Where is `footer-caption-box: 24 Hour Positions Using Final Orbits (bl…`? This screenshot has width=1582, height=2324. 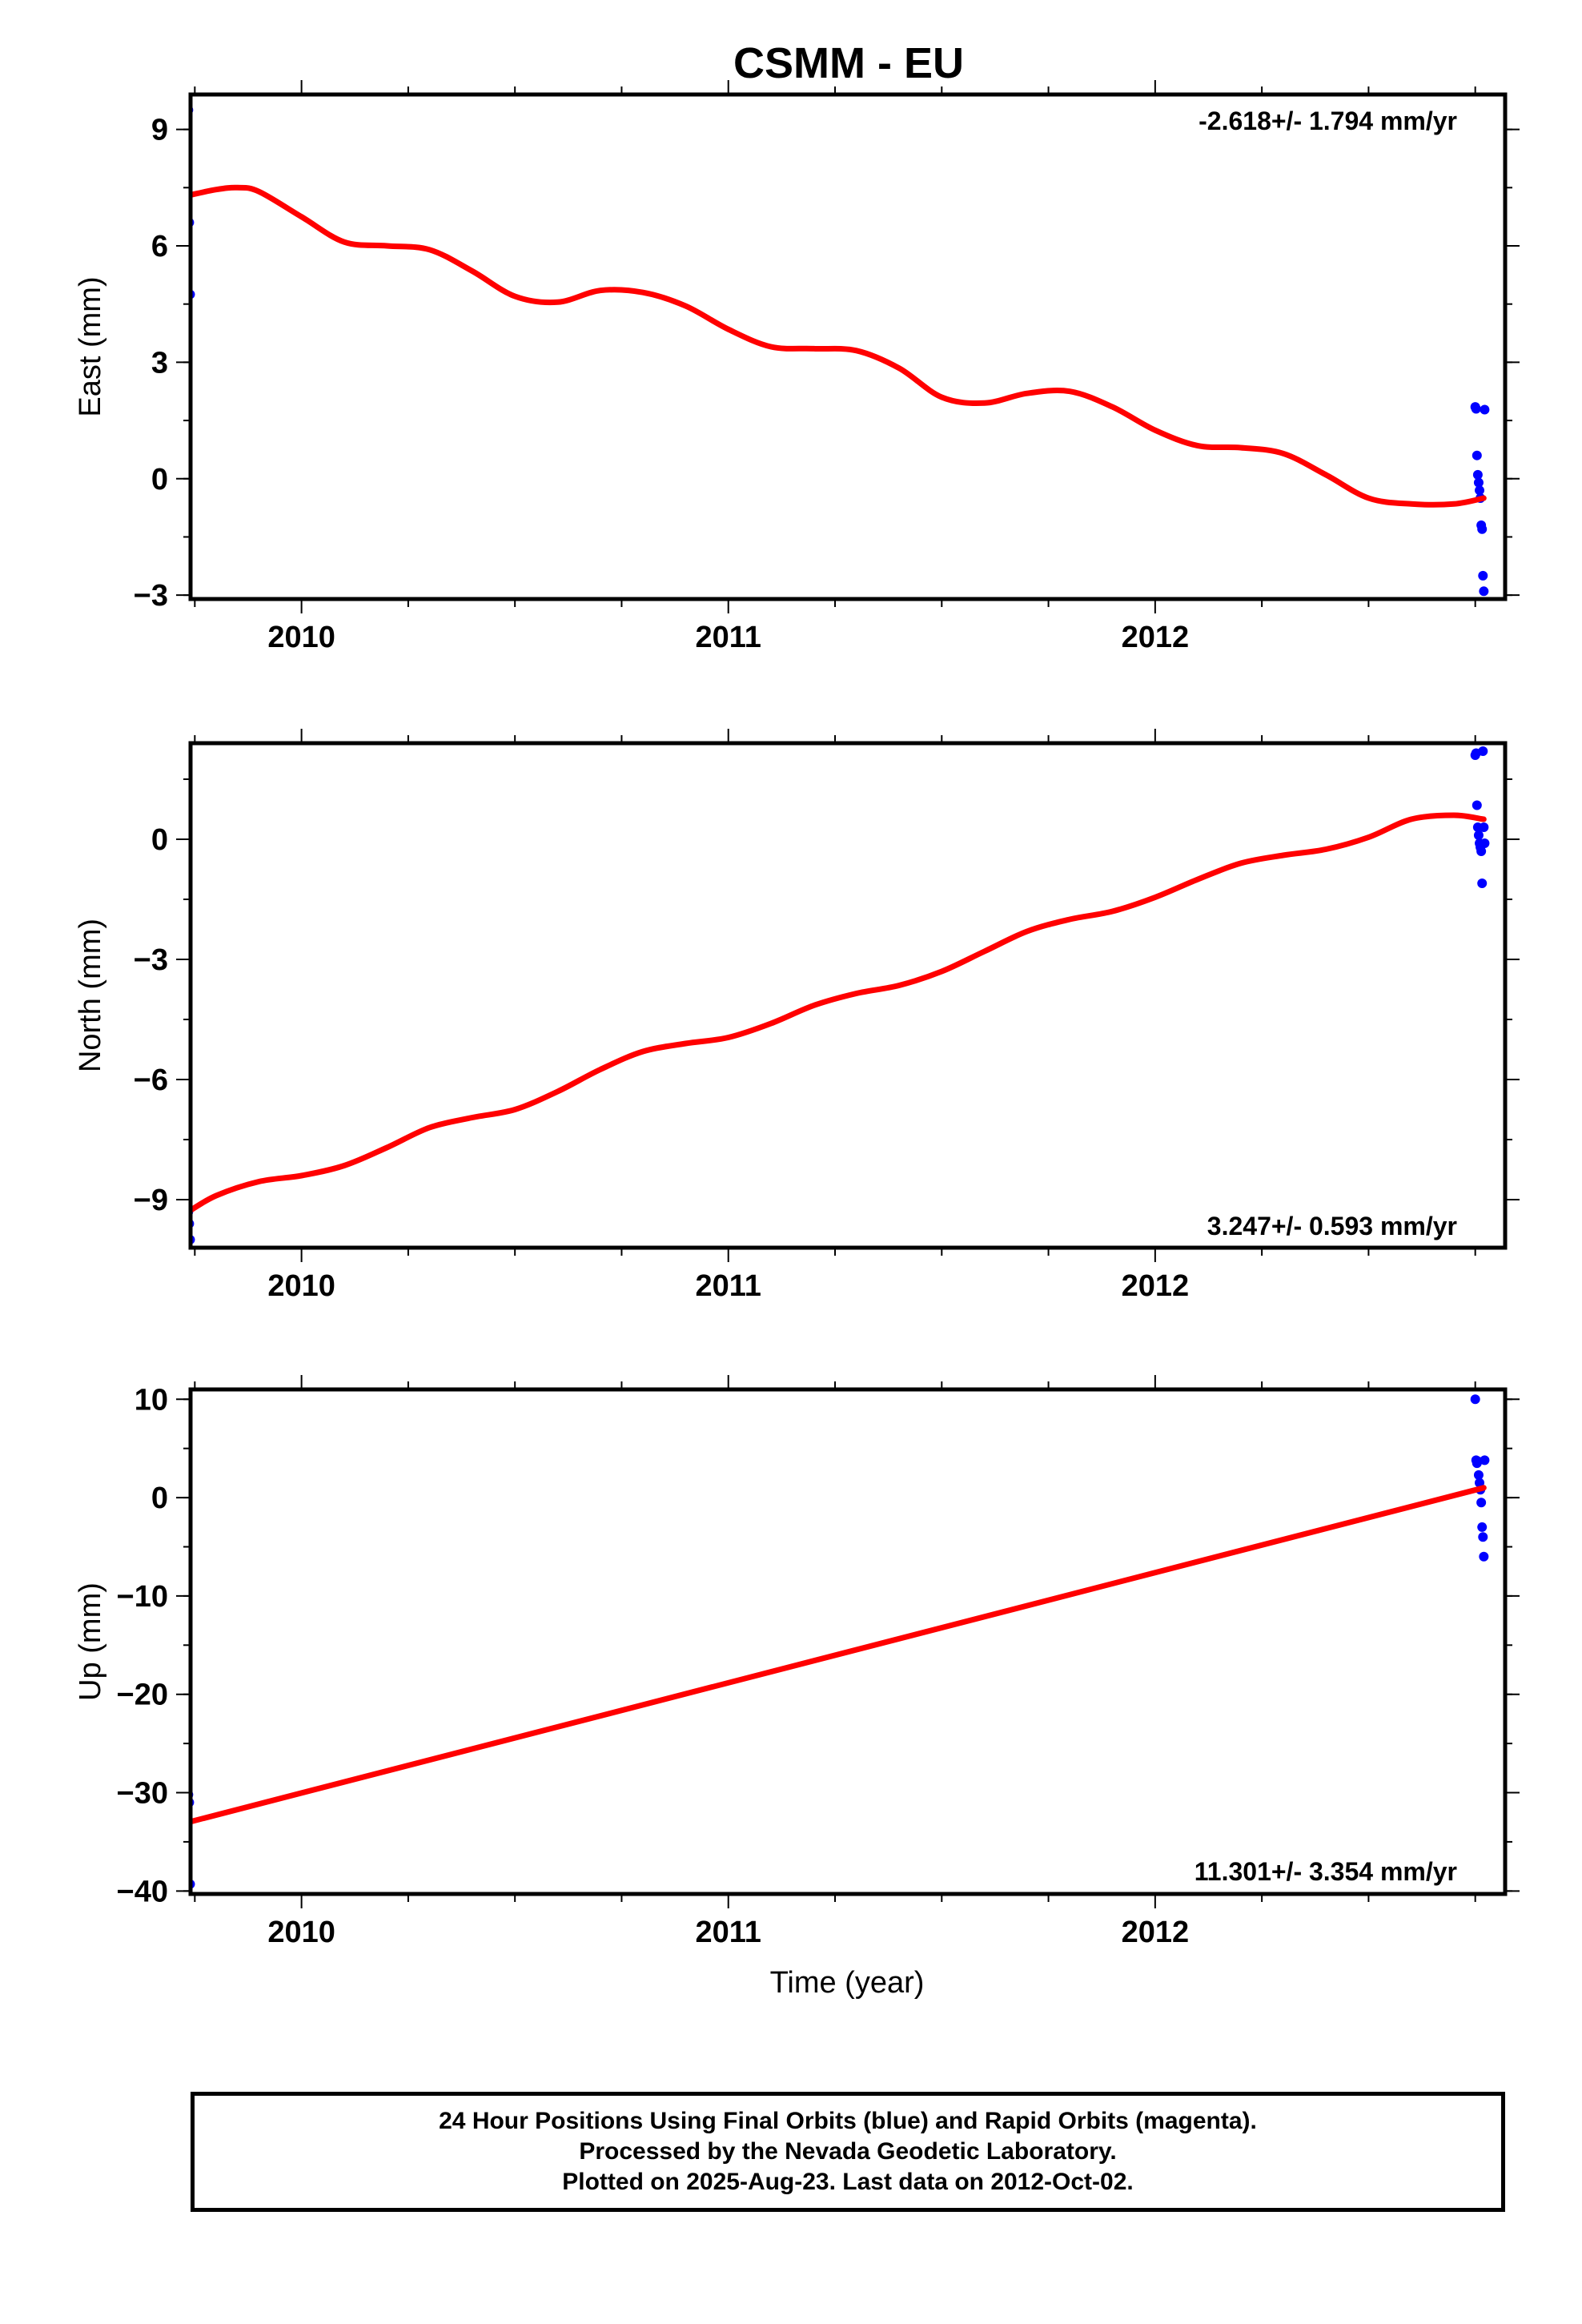 footer-caption-box: 24 Hour Positions Using Final Orbits (bl… is located at coordinates (848, 2152).